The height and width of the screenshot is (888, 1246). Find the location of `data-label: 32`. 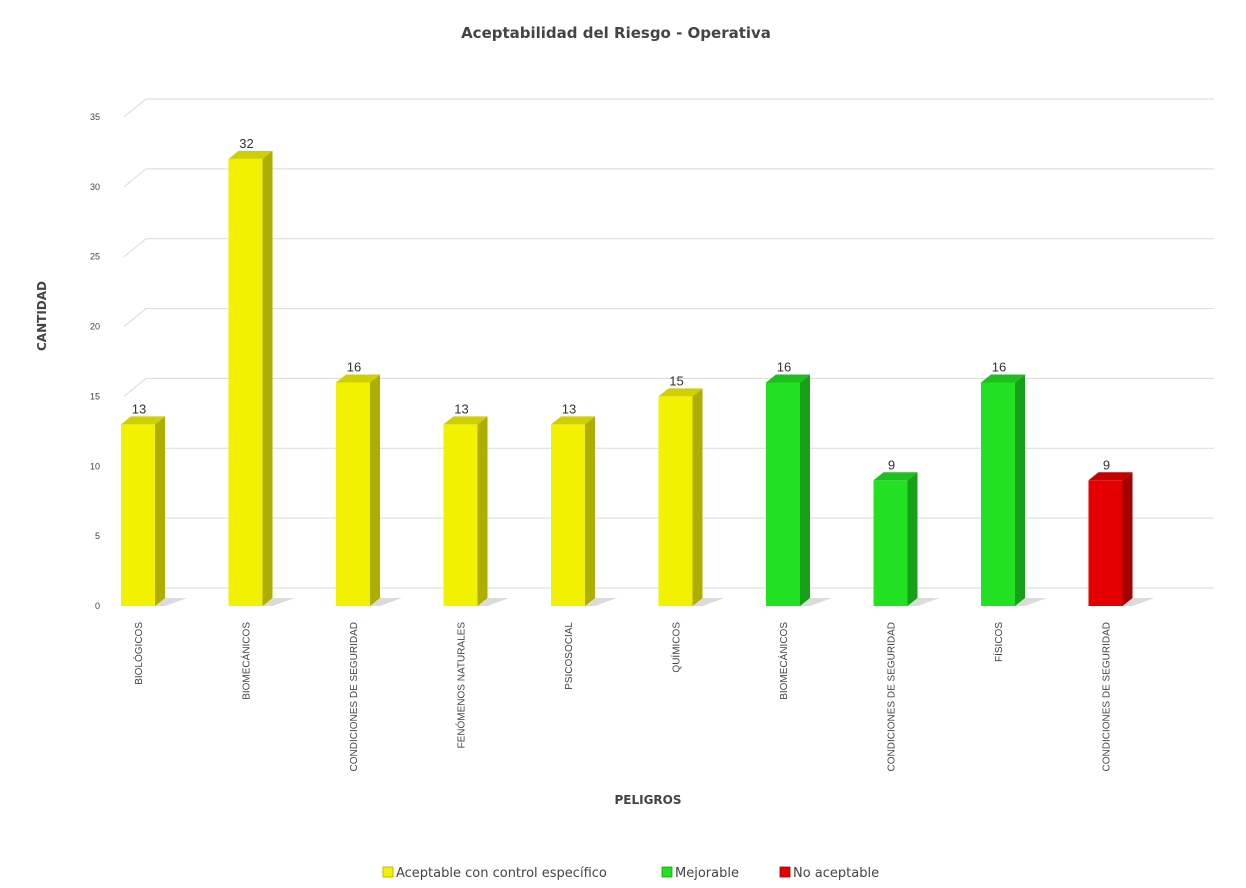

data-label: 32 is located at coordinates (246, 143).